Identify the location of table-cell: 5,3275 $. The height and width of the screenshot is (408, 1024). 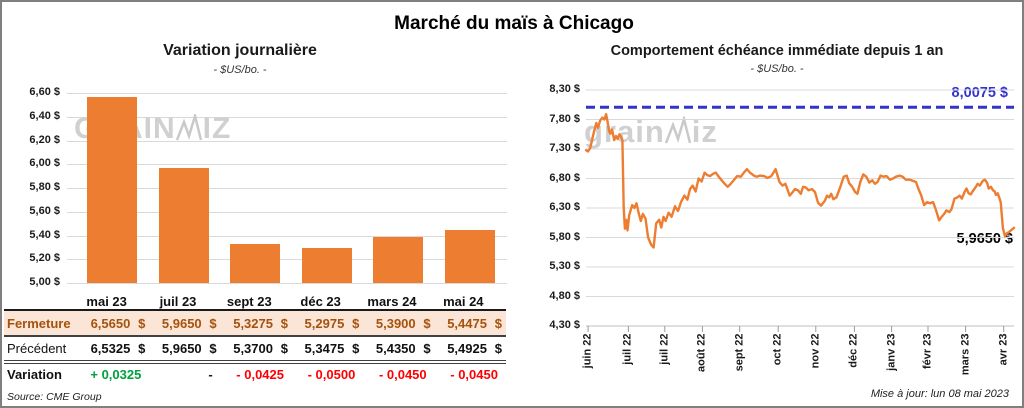
(256, 323).